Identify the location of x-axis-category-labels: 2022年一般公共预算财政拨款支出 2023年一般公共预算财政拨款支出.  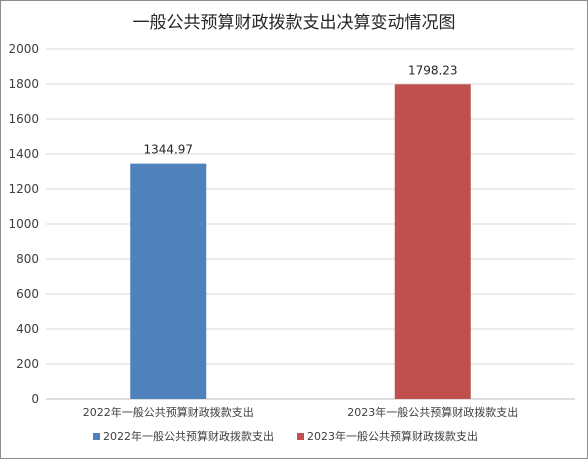
(301, 412).